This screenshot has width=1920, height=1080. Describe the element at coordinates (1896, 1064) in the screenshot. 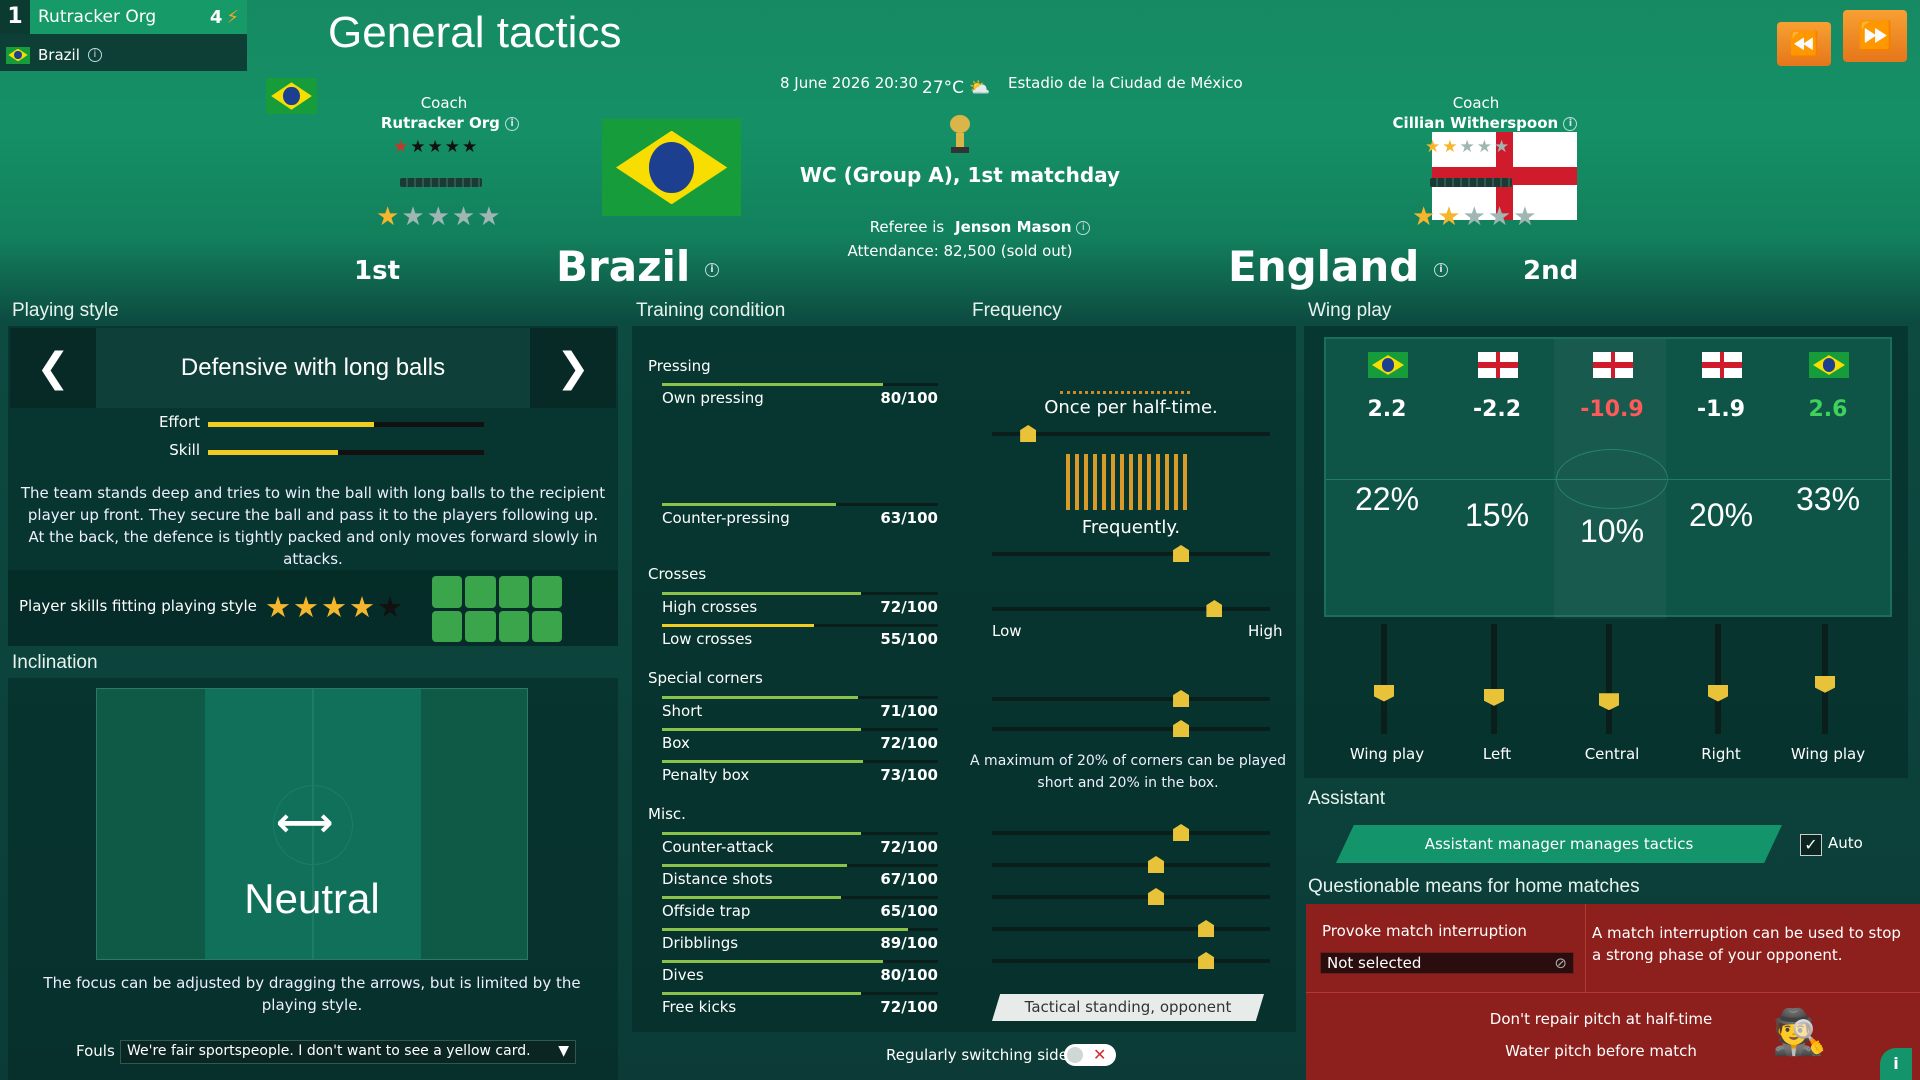

I see `info-corner-button: i` at that location.